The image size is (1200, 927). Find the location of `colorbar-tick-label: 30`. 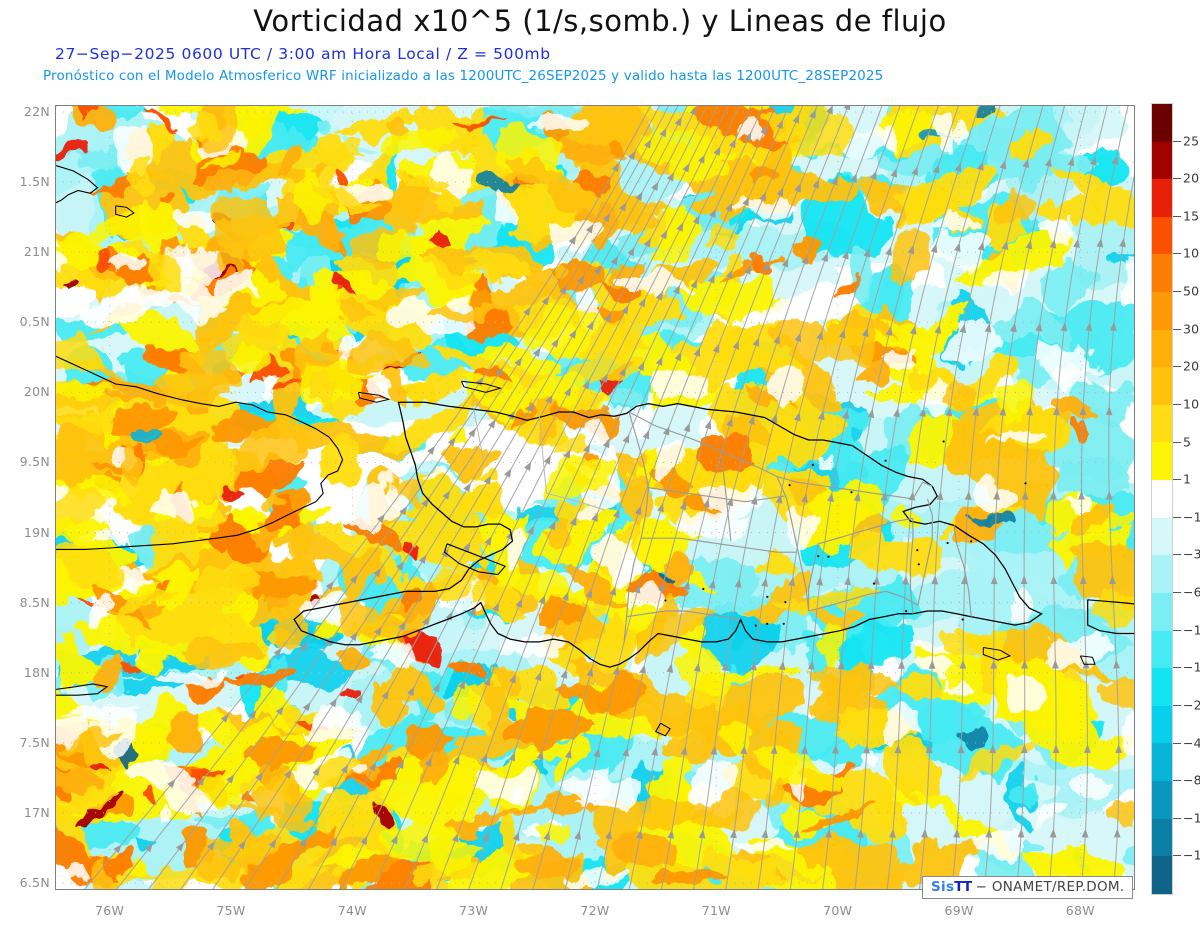

colorbar-tick-label: 30 is located at coordinates (1191, 329).